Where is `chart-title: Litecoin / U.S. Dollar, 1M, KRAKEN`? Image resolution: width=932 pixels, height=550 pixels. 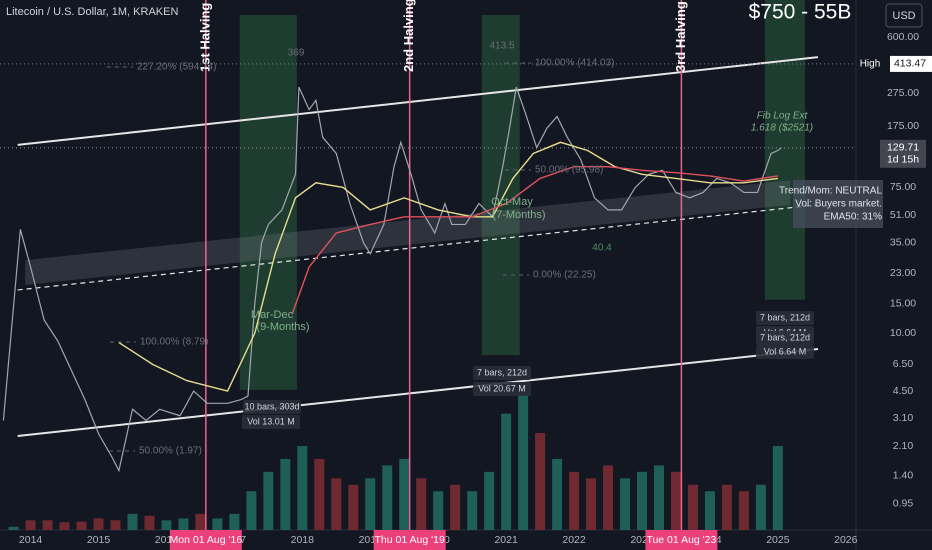
chart-title: Litecoin / U.S. Dollar, 1M, KRAKEN is located at coordinates (92, 12).